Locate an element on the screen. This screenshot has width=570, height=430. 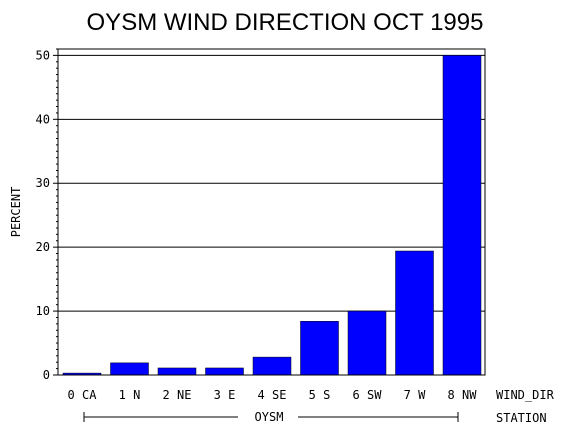
y-tick-label: 20 is located at coordinates (43, 247).